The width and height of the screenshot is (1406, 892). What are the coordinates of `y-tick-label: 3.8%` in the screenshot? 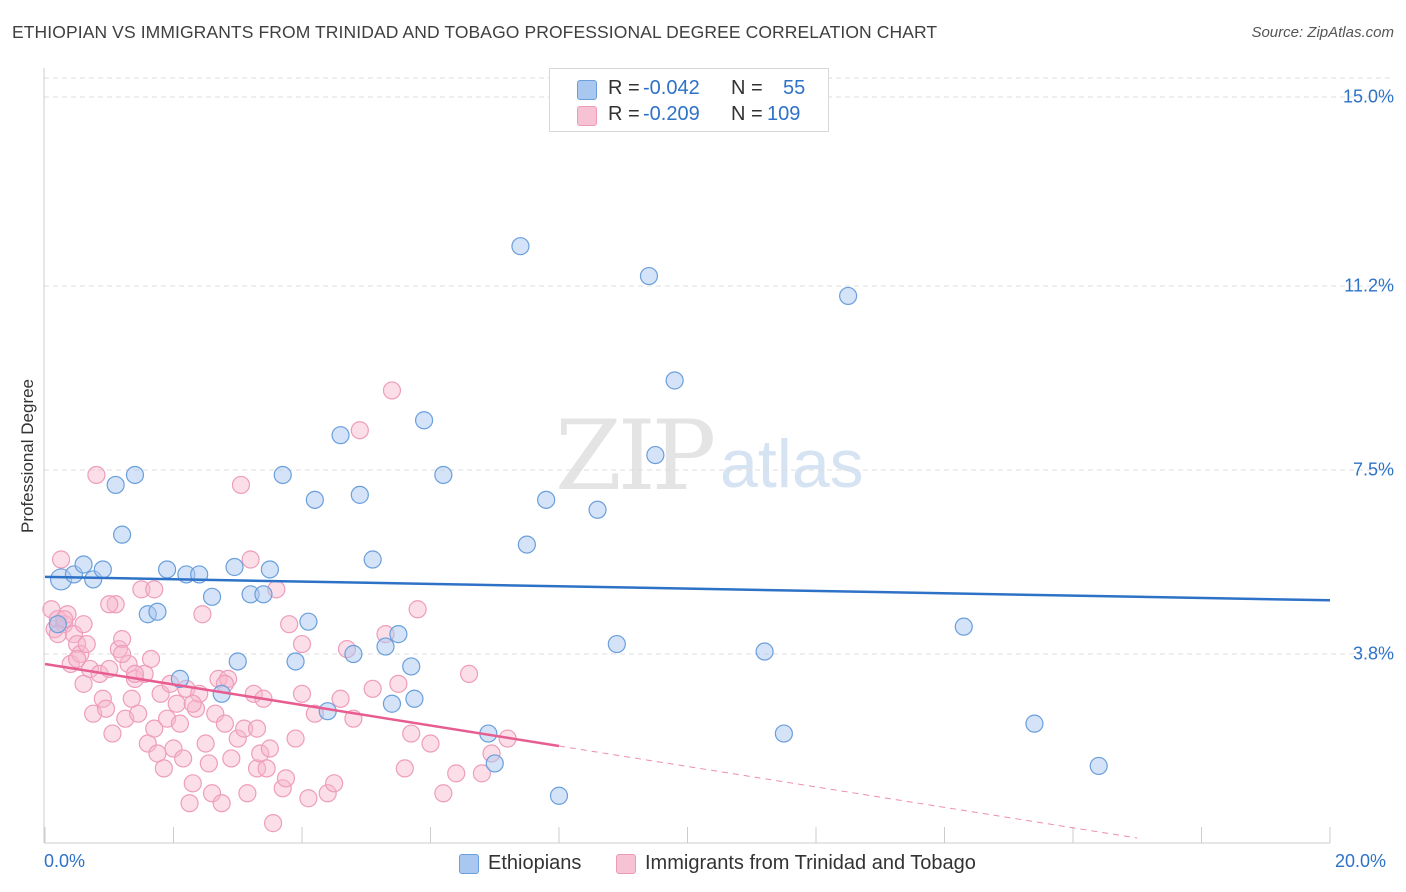 It's located at (1373, 653).